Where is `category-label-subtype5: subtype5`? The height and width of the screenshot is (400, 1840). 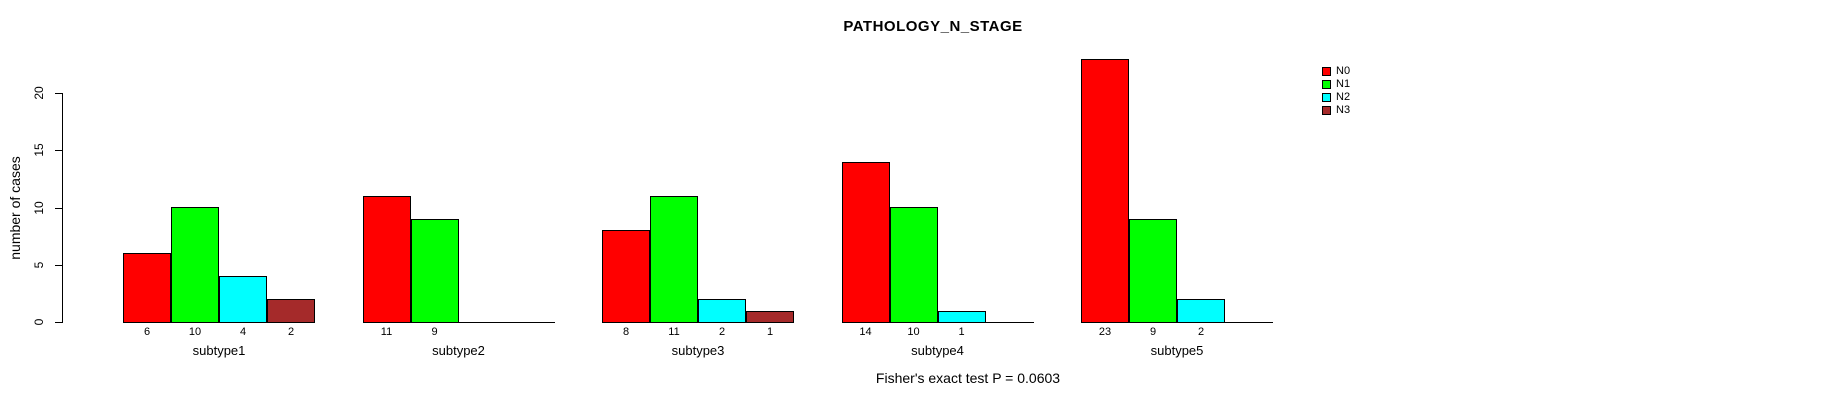
category-label-subtype5: subtype5 is located at coordinates (1177, 350).